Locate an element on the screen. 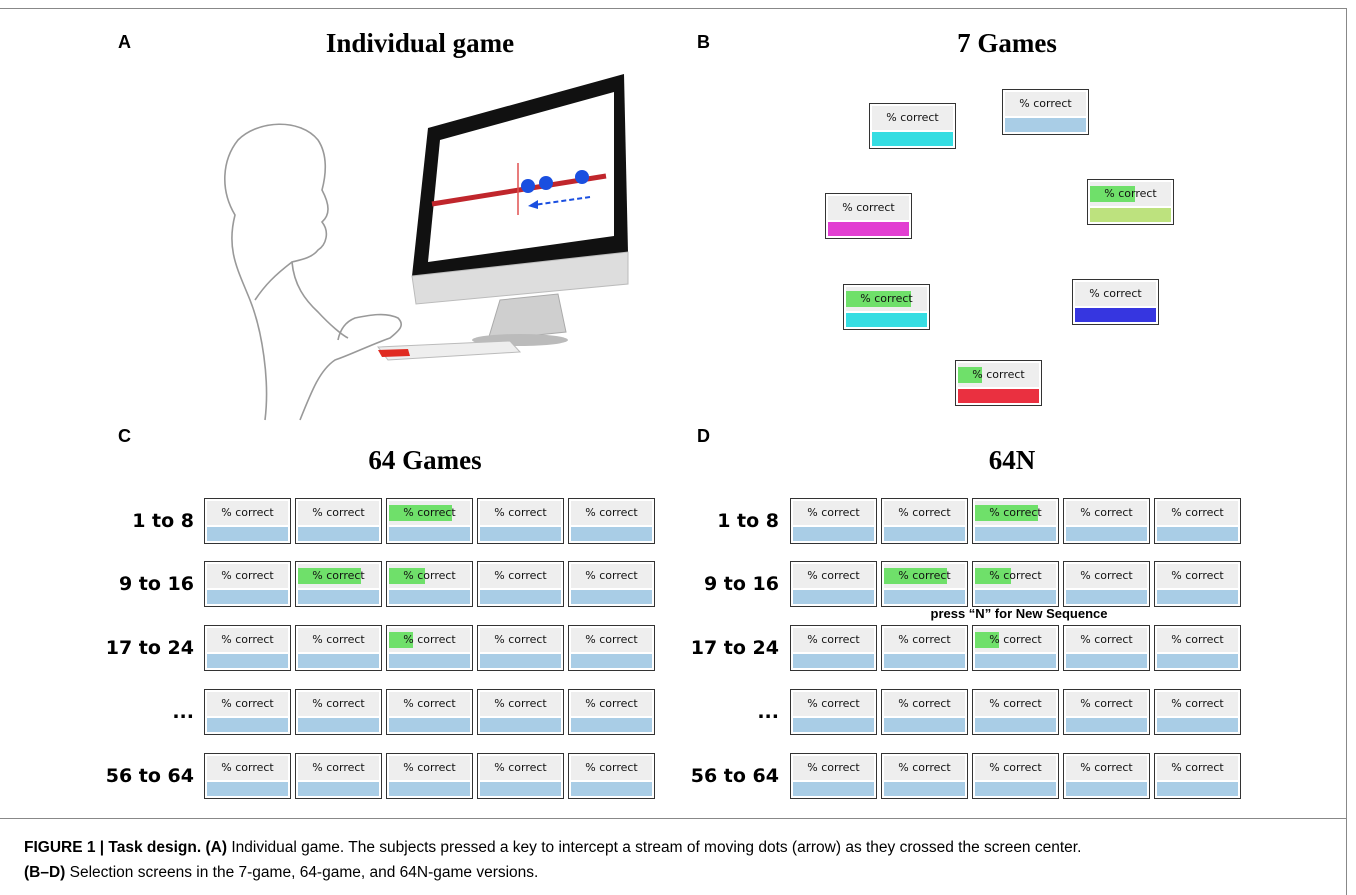 The image size is (1356, 895). arrow-head is located at coordinates (533, 204).